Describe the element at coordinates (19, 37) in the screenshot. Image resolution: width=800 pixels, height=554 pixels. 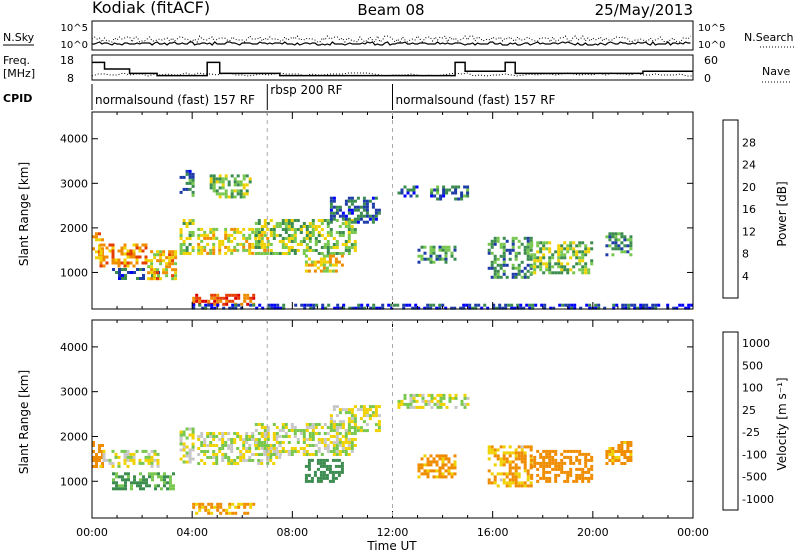
I see `nsky-label: N.Sky` at that location.